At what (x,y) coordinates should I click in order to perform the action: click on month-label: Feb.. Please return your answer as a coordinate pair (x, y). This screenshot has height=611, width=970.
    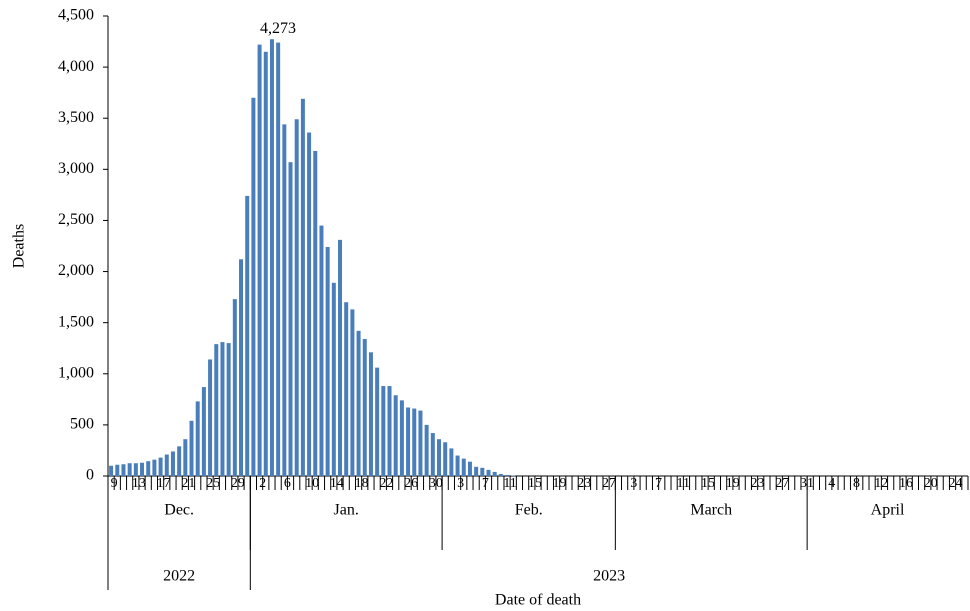
    Looking at the image, I should click on (529, 510).